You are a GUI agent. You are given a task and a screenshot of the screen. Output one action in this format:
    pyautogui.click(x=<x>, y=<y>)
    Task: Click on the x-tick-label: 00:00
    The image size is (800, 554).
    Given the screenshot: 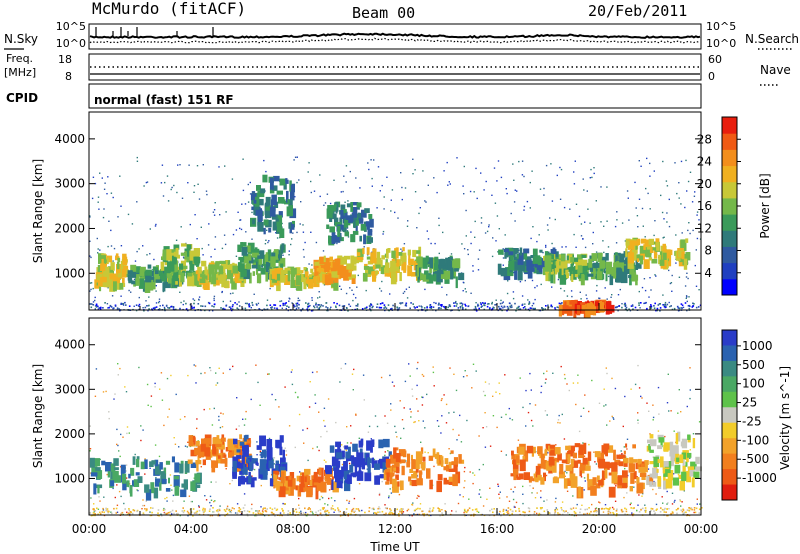 What is the action you would take?
    pyautogui.click(x=701, y=529)
    